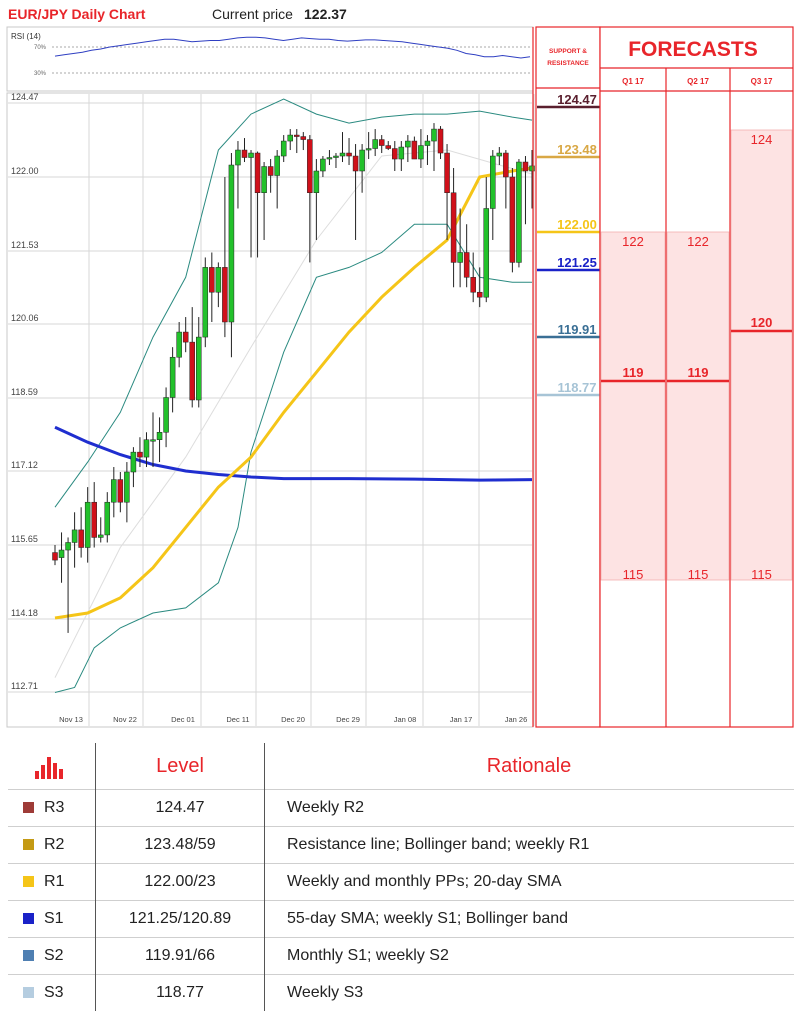 The height and width of the screenshot is (1011, 799). I want to click on level-name: R1, so click(54, 882).